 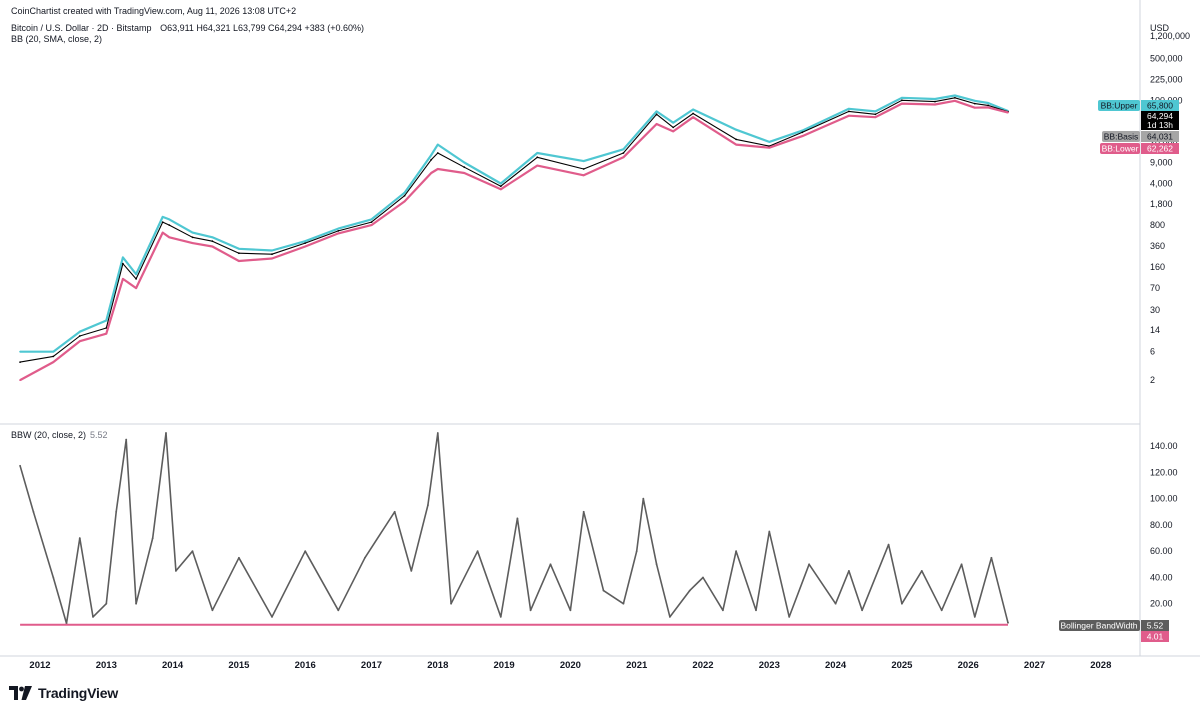 I want to click on price-tick-label: 70, so click(x=1155, y=288).